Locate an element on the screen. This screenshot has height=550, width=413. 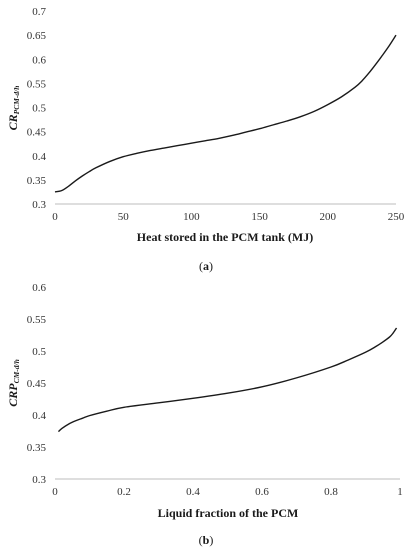
panel-label-b: (b) is located at coordinates (206, 540).